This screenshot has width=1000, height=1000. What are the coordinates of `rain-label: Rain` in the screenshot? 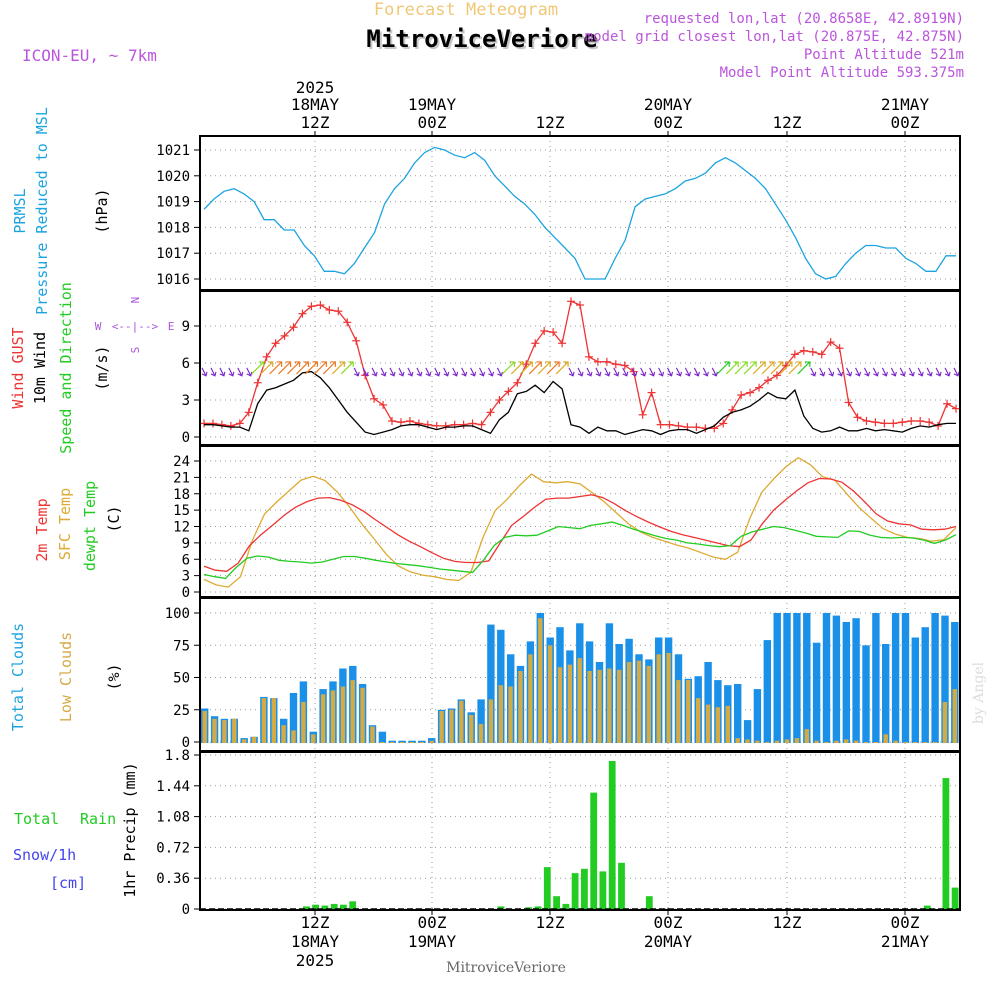 It's located at (98, 819).